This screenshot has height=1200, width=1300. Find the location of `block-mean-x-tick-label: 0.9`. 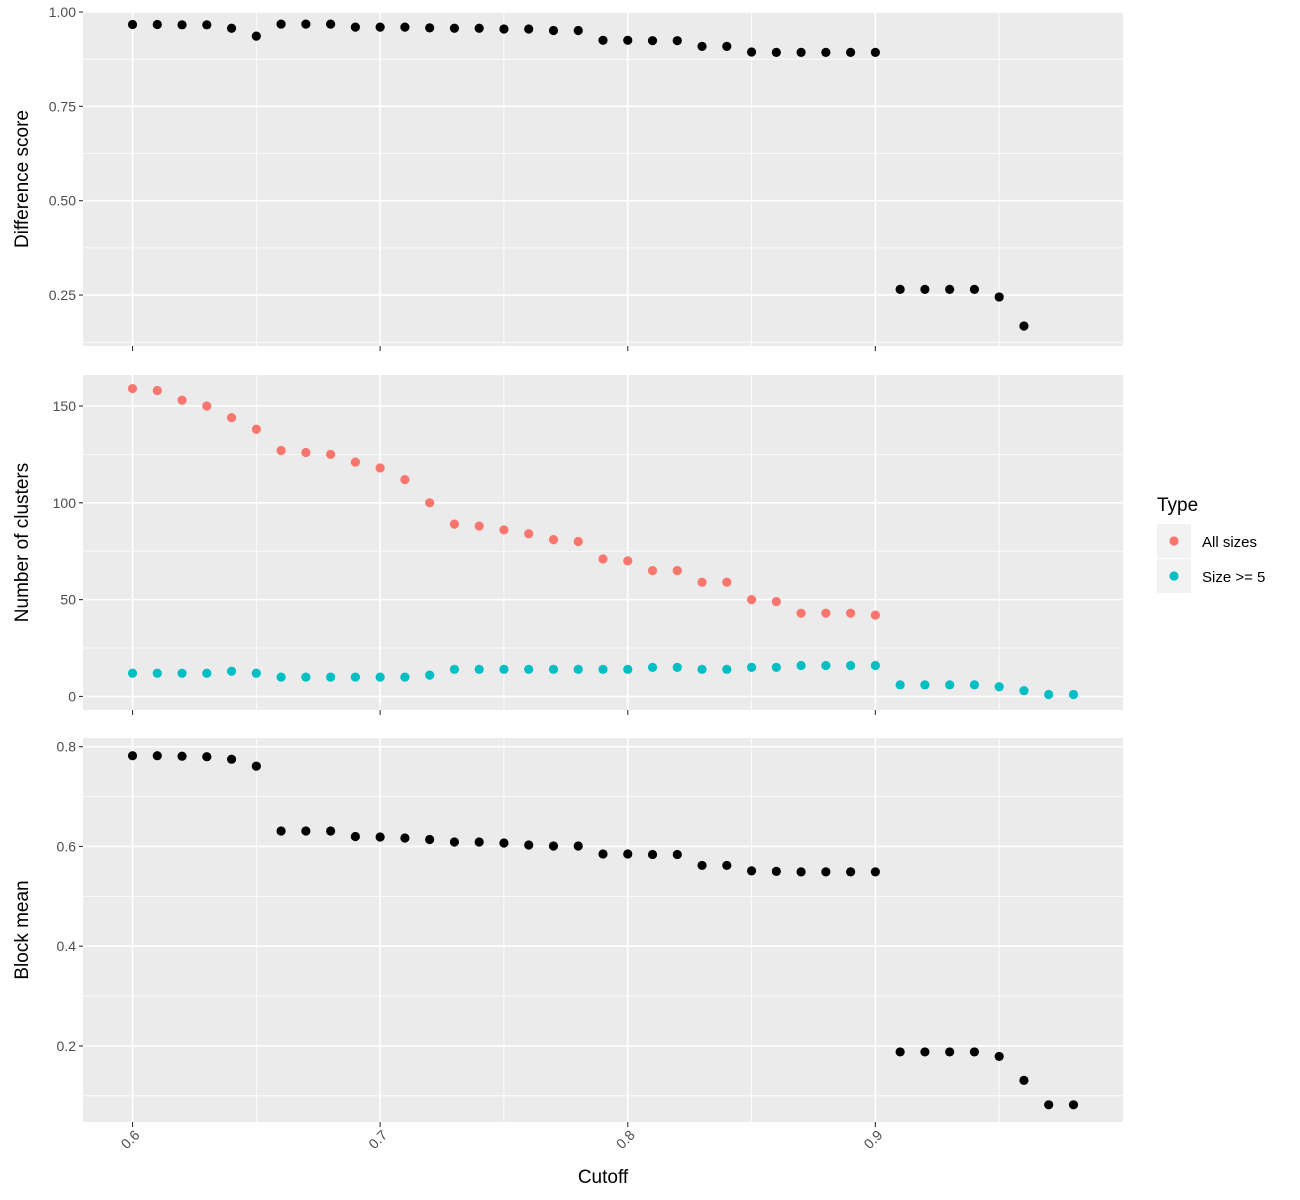

block-mean-x-tick-label: 0.9 is located at coordinates (872, 1139).